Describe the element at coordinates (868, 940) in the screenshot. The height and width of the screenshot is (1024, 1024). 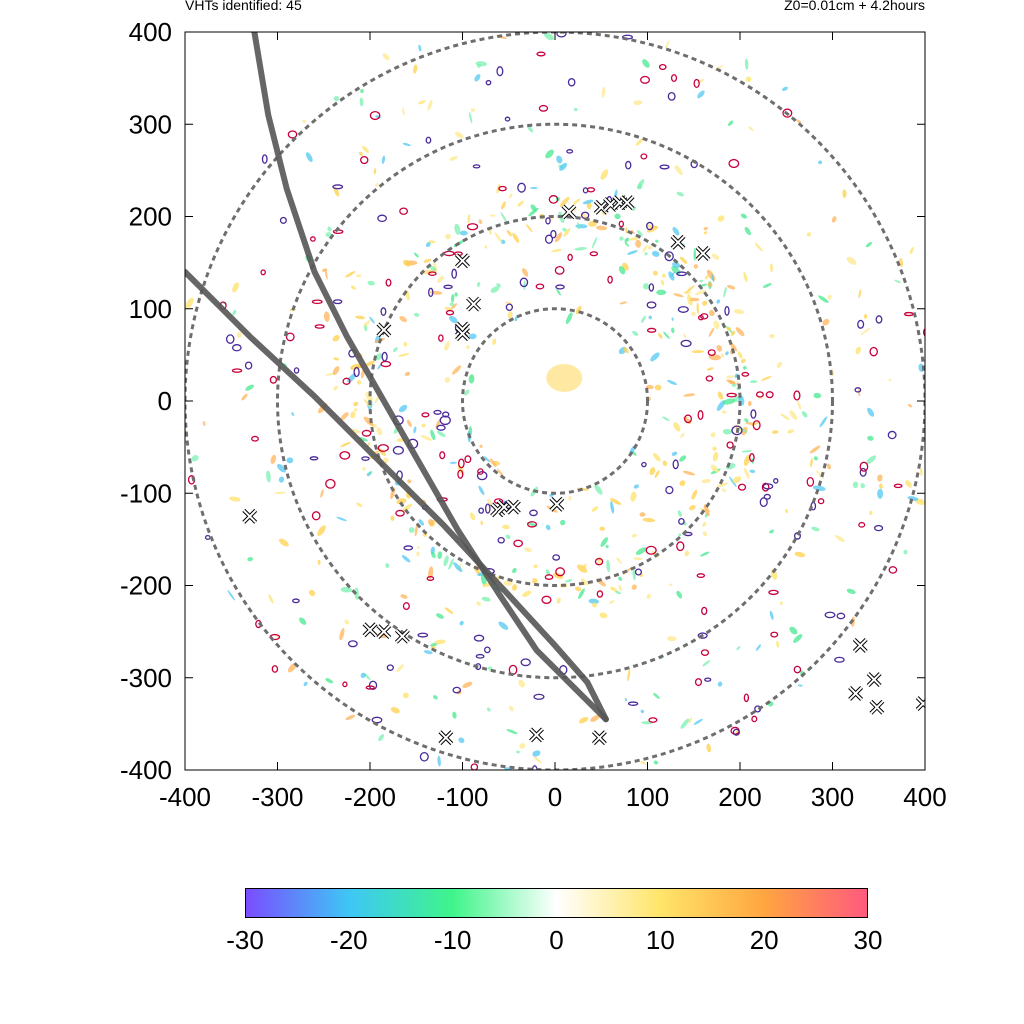
I see `colorbar-tick-label: 30` at that location.